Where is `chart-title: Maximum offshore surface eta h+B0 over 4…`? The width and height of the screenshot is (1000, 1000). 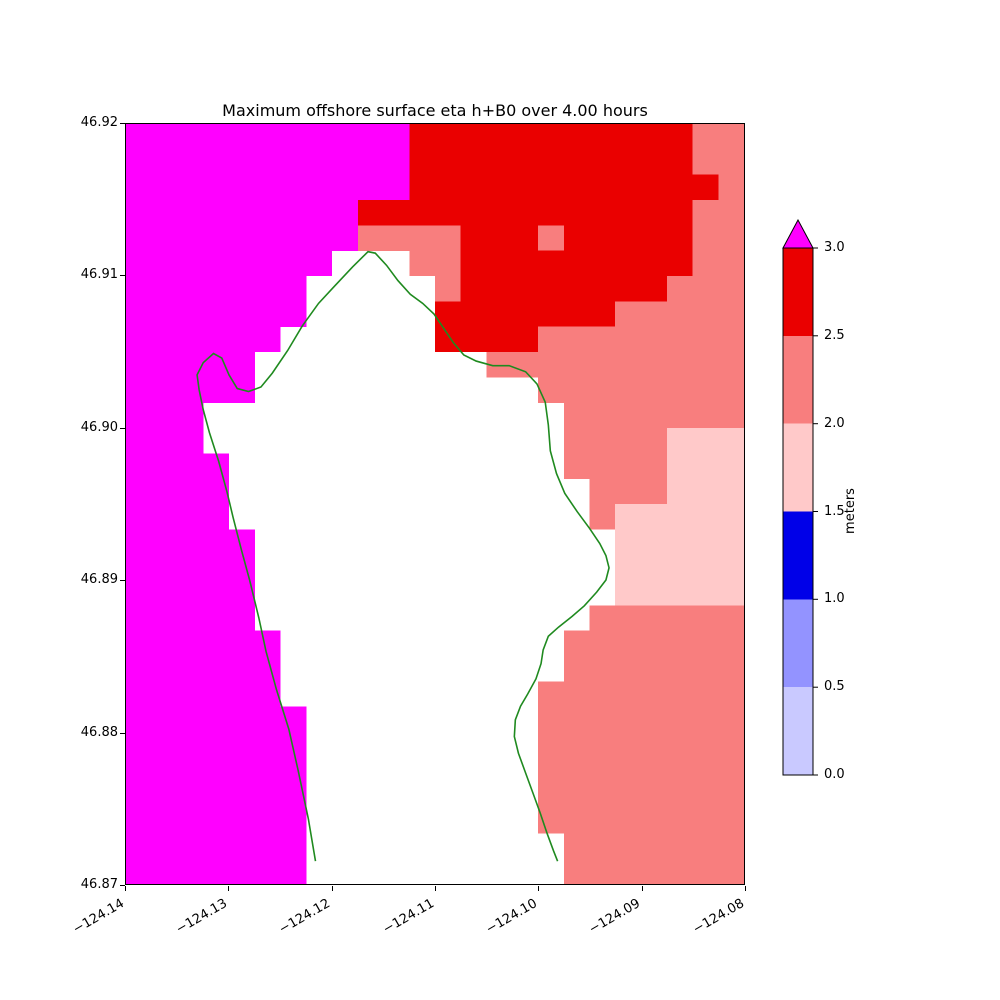 chart-title: Maximum offshore surface eta h+B0 over 4… is located at coordinates (435, 110).